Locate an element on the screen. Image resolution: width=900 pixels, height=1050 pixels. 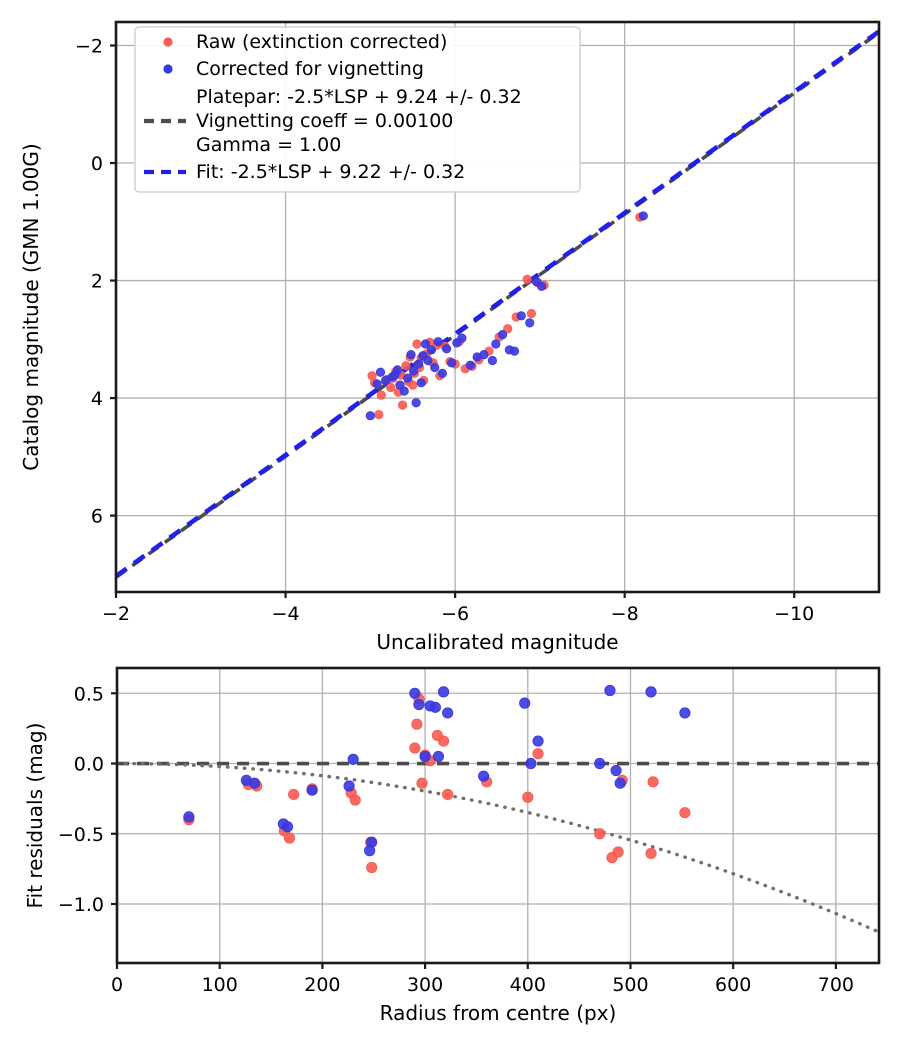
x-tick-label: −2 is located at coordinates (116, 614).